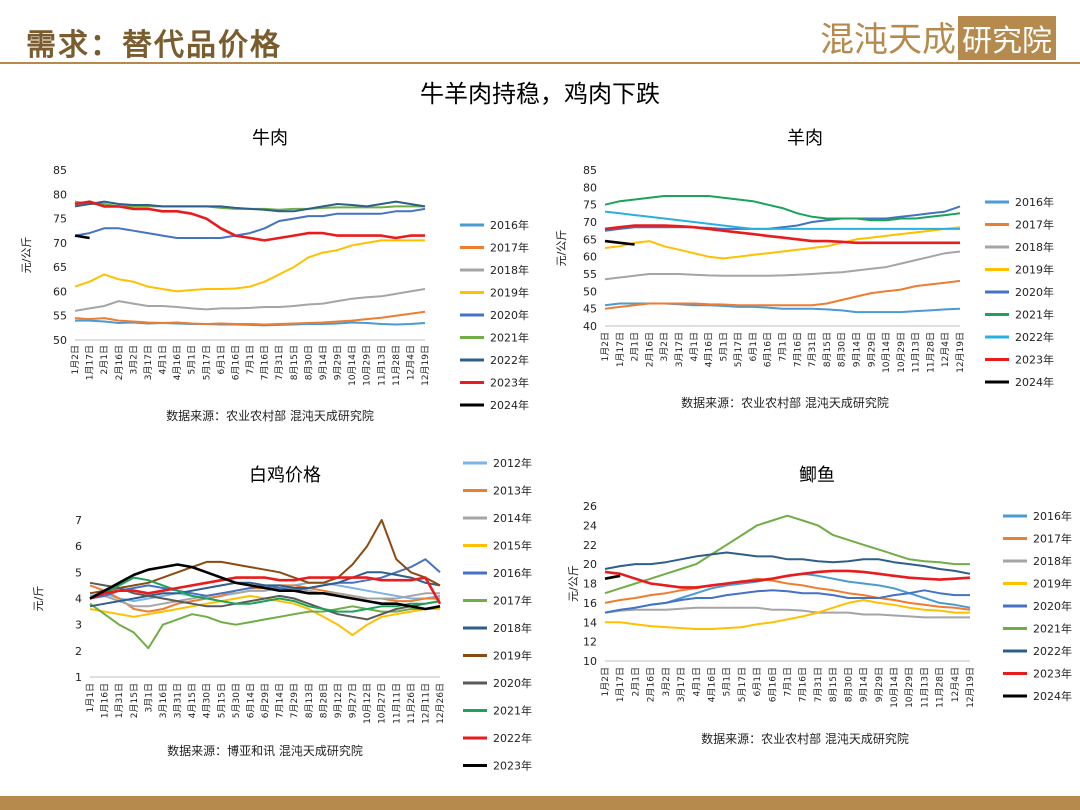 Image resolution: width=1080 pixels, height=810 pixels. I want to click on brand-name: 混沌天成, so click(888, 40).